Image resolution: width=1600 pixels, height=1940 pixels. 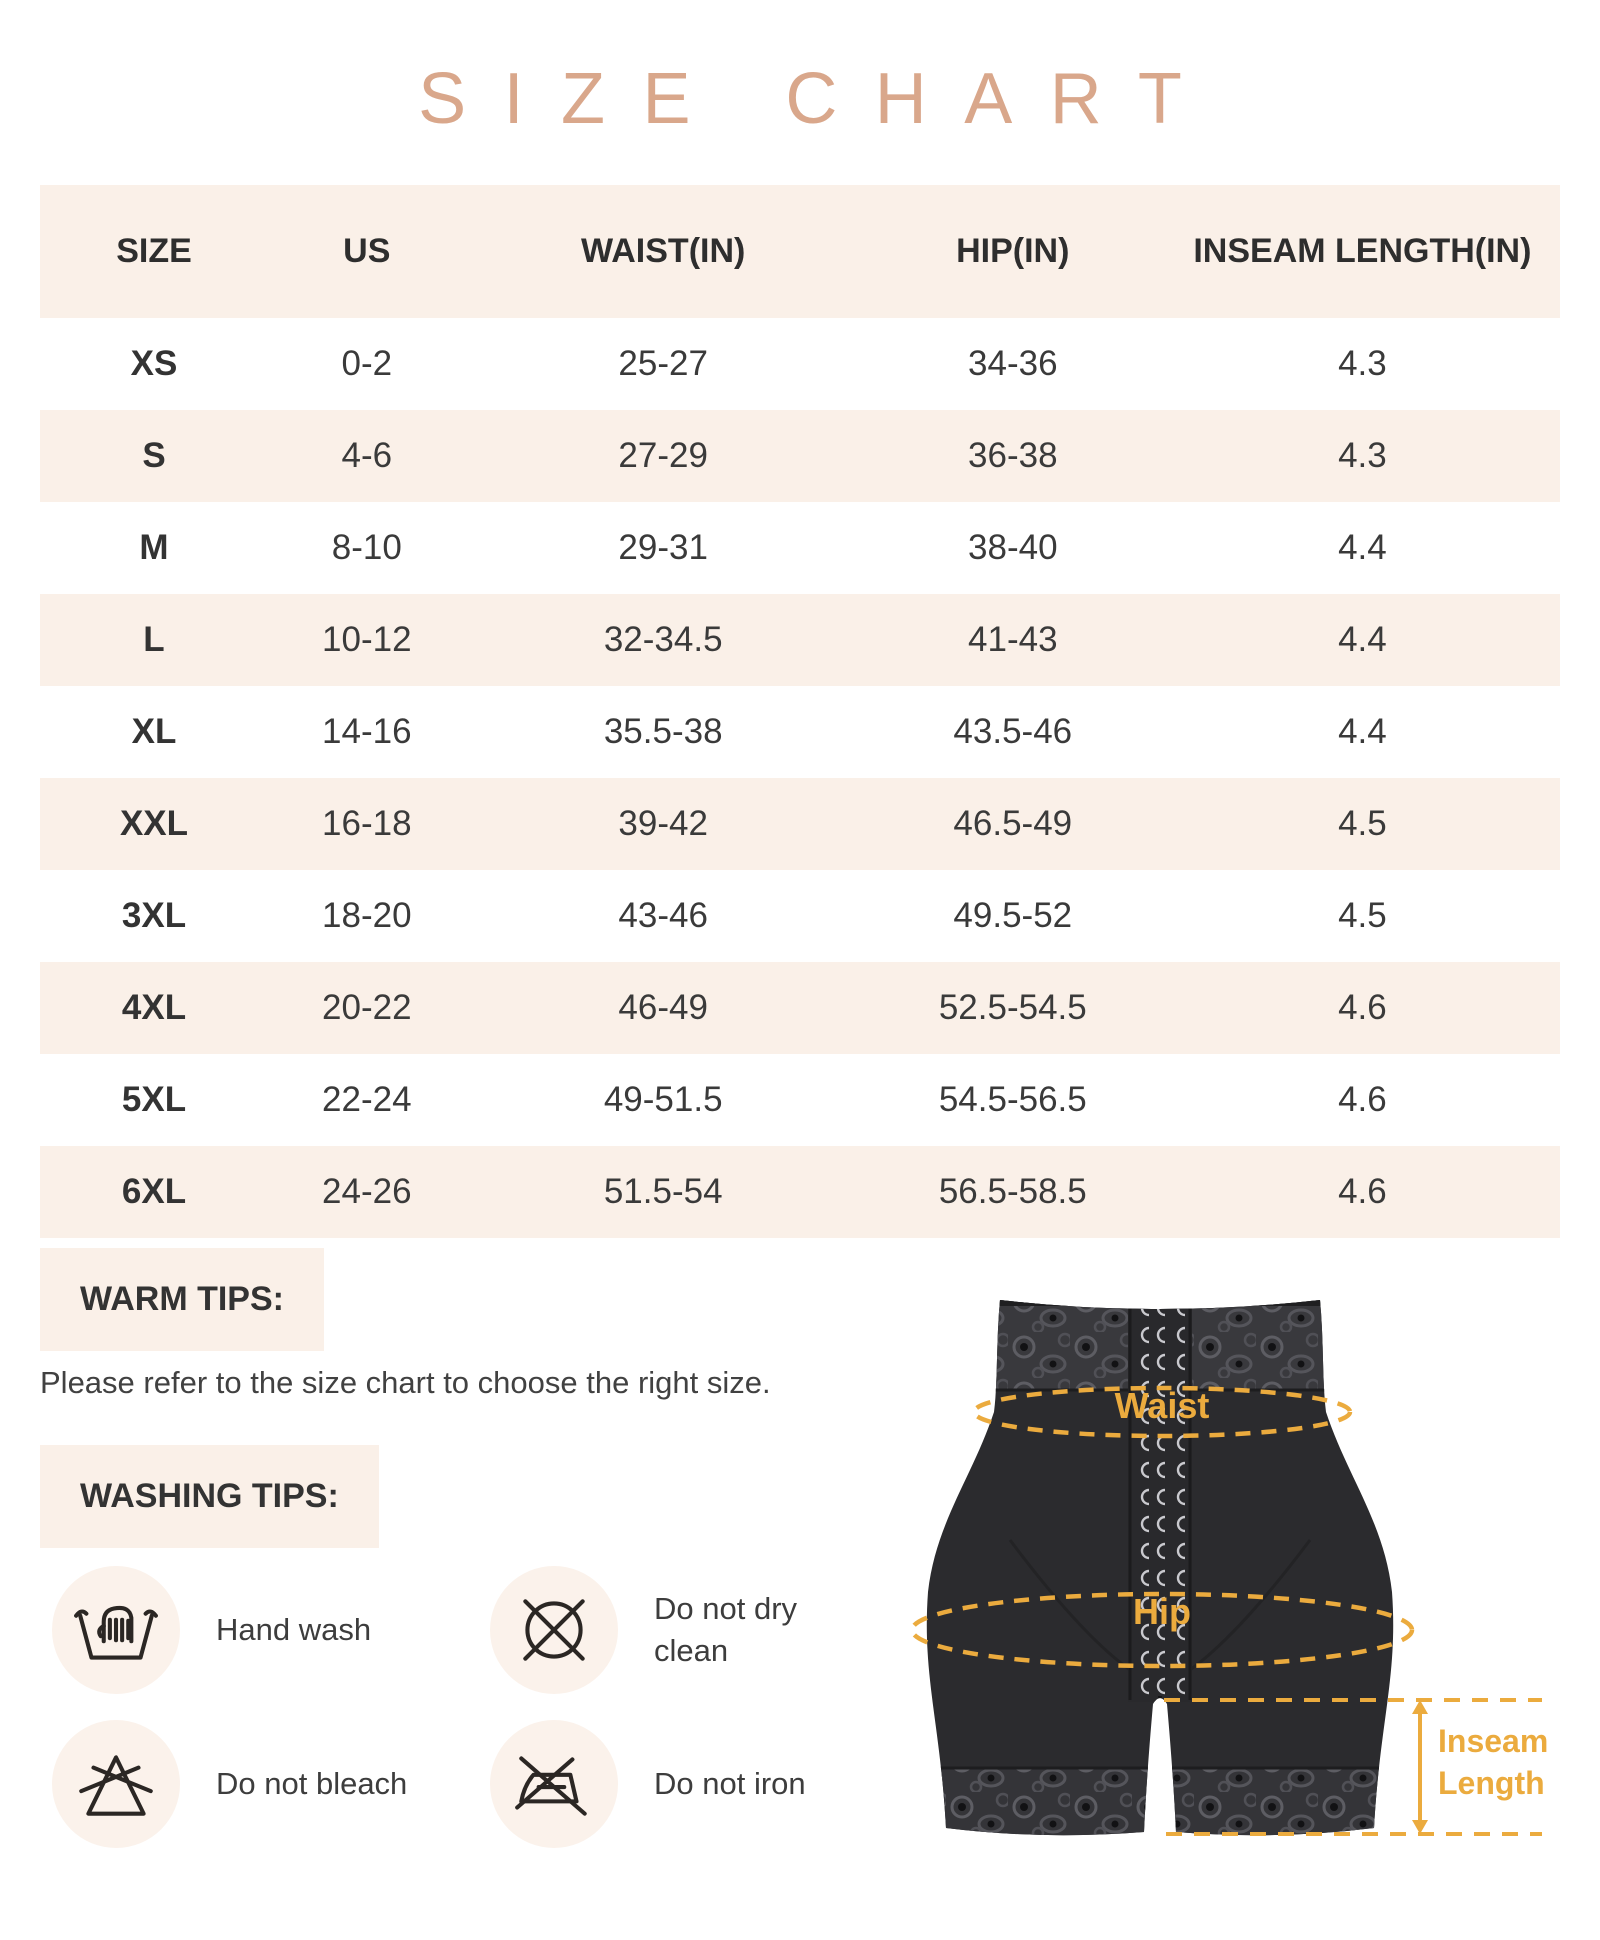 I want to click on washing-item-label: Do not iron, so click(x=730, y=1784).